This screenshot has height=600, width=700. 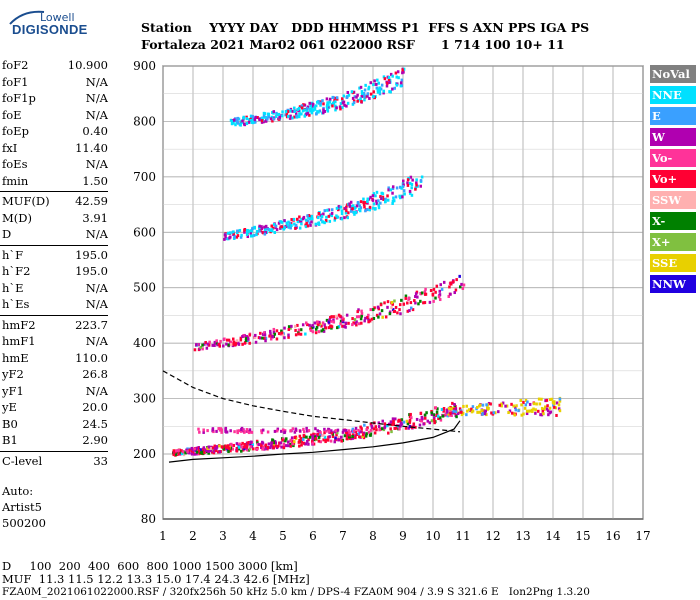 What do you see at coordinates (22, 507) in the screenshot?
I see `info-line2: Artist5` at bounding box center [22, 507].